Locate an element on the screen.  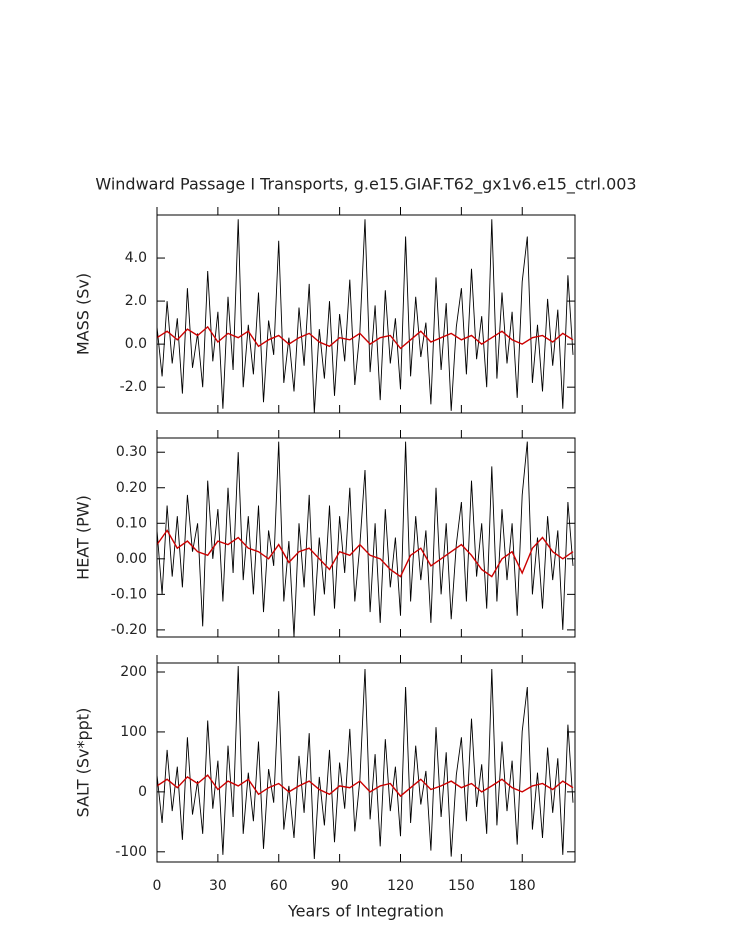
x-tick-label: 120 is located at coordinates (400, 886).